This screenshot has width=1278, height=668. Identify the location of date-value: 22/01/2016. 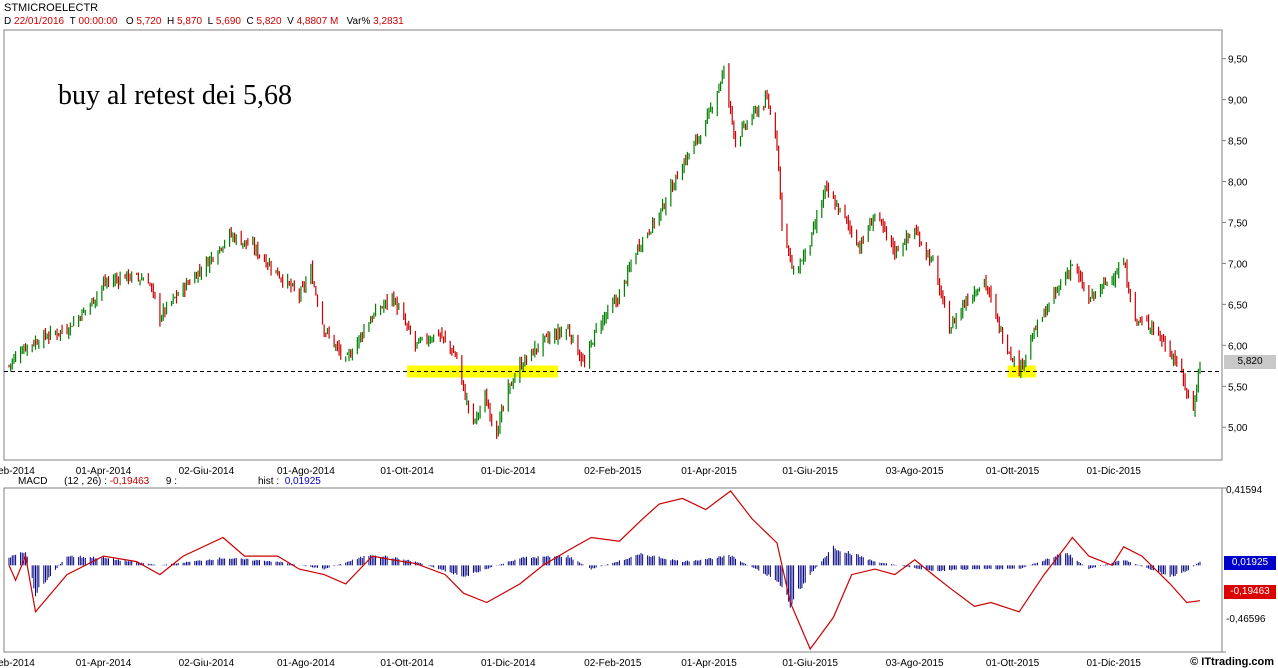
(39, 21).